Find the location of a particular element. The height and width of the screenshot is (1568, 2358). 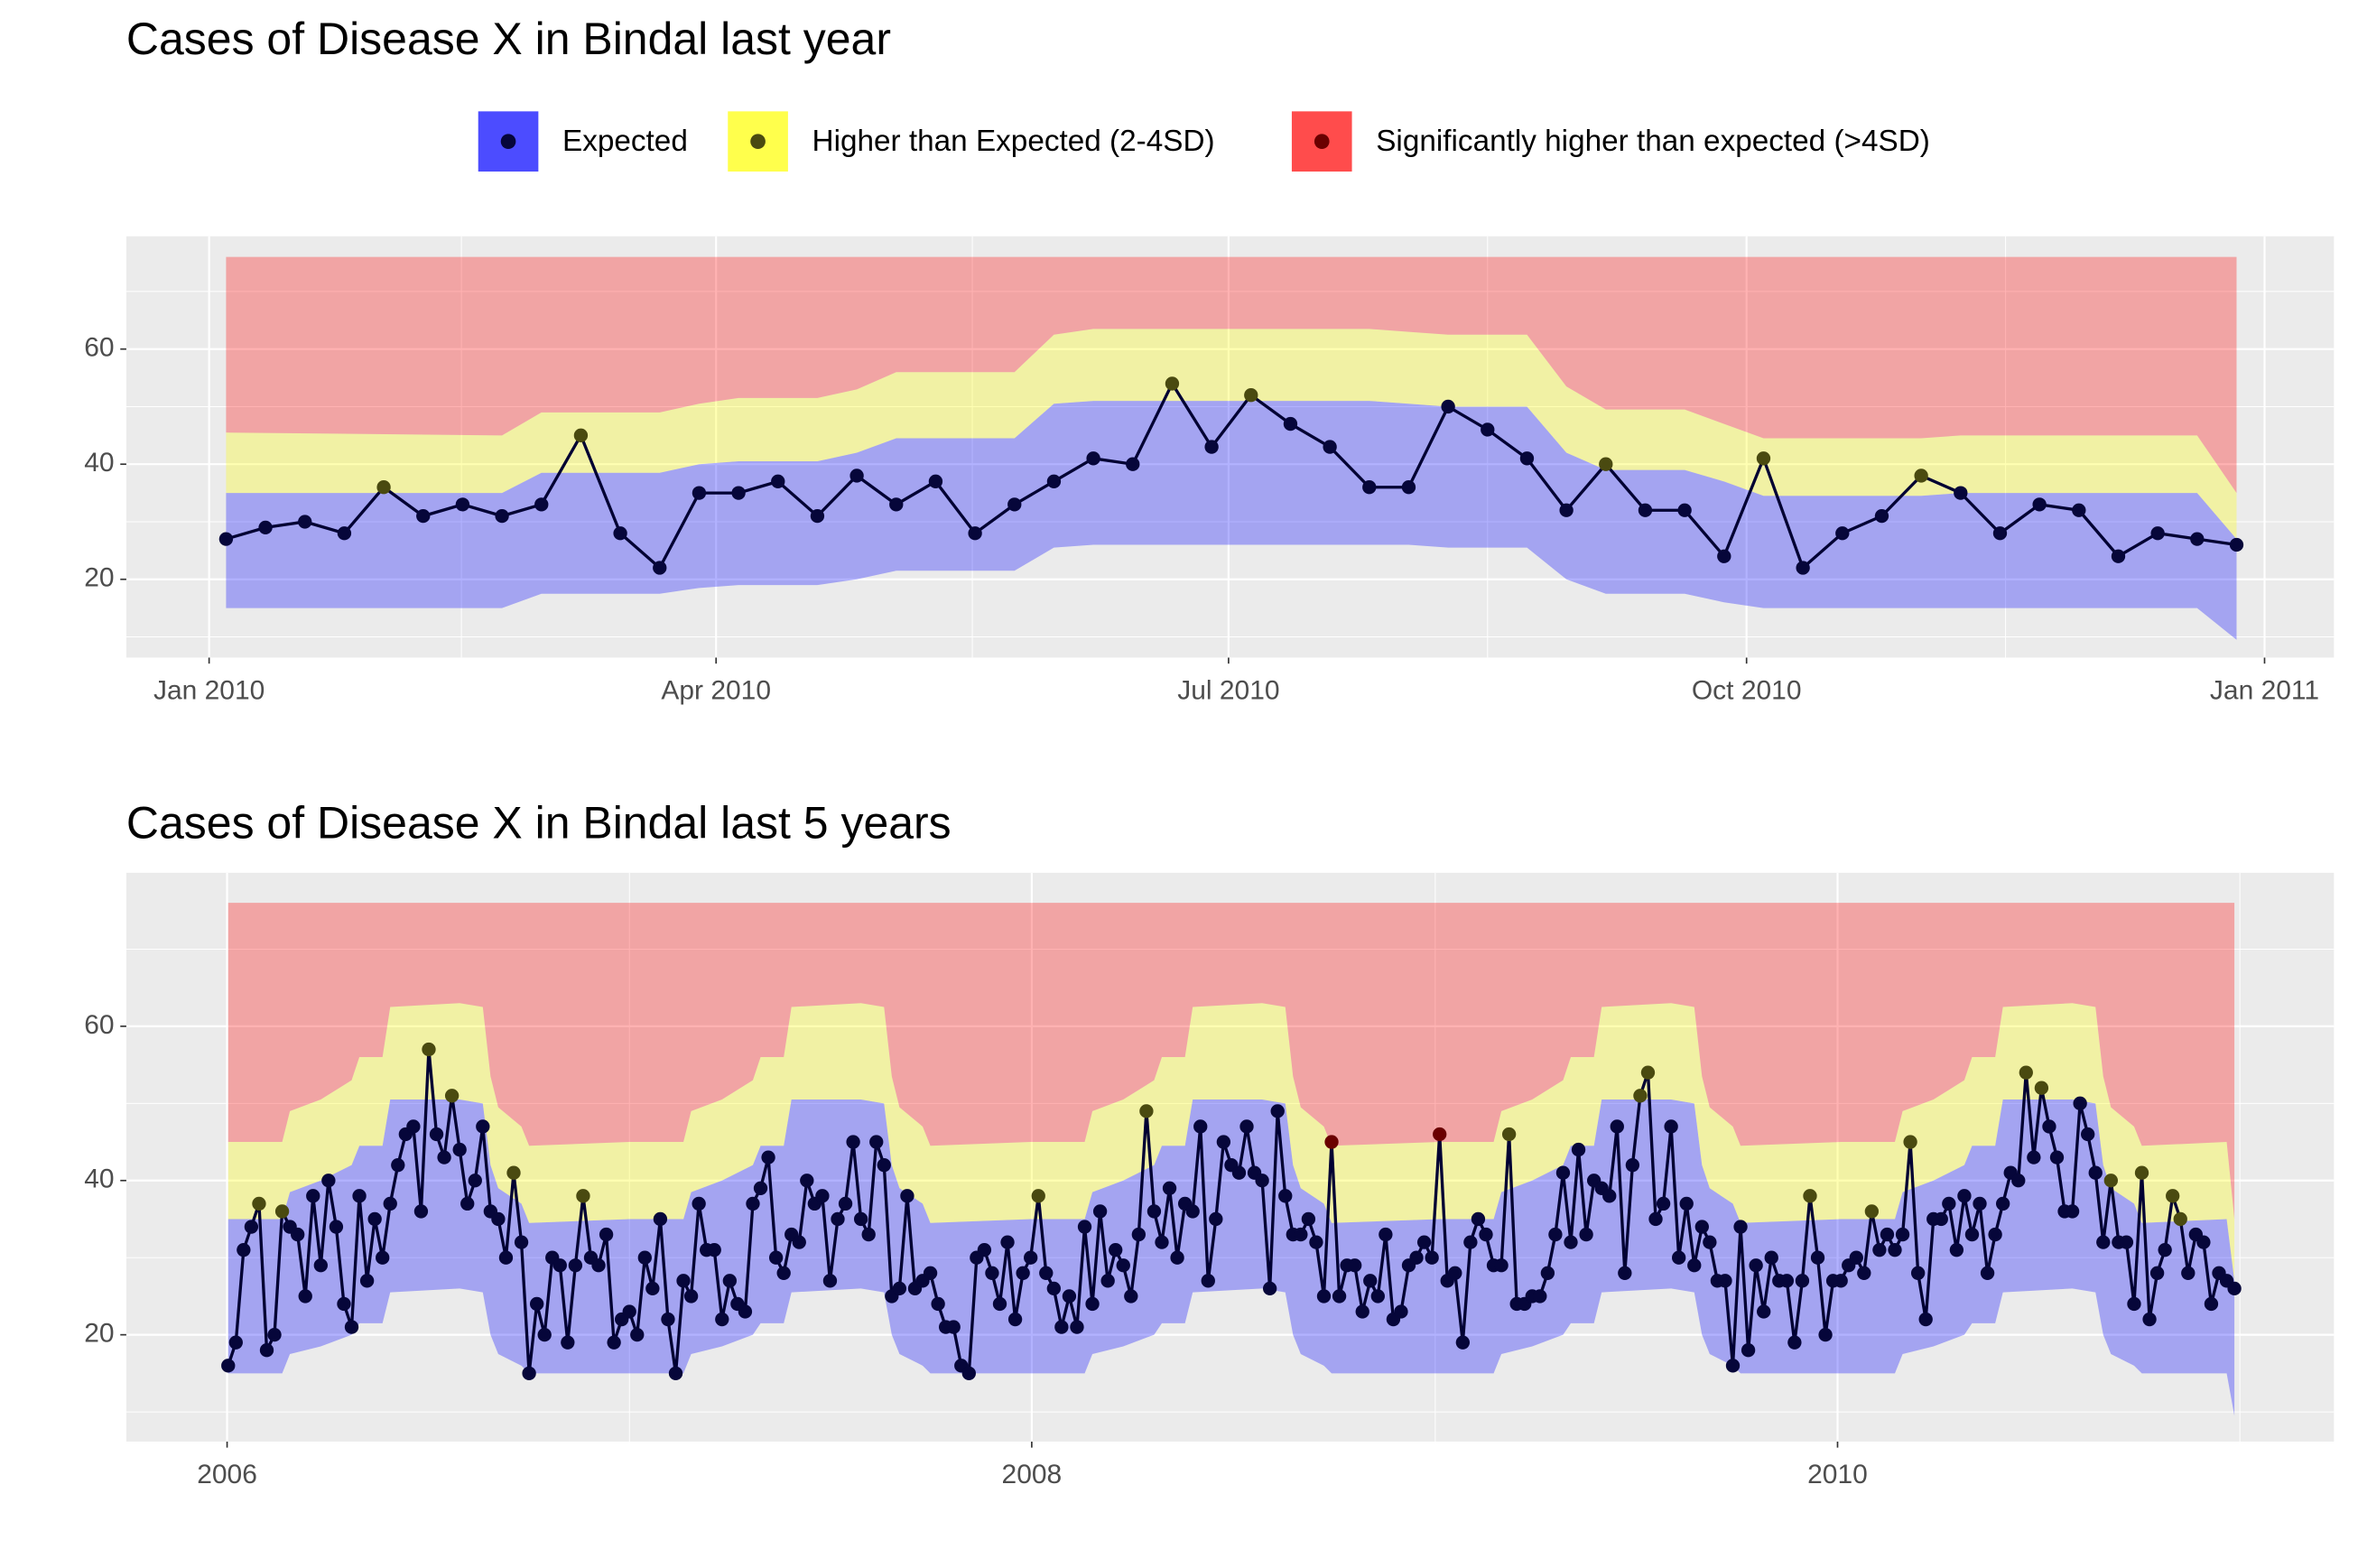

y-tick-label: 60 is located at coordinates (99, 348).